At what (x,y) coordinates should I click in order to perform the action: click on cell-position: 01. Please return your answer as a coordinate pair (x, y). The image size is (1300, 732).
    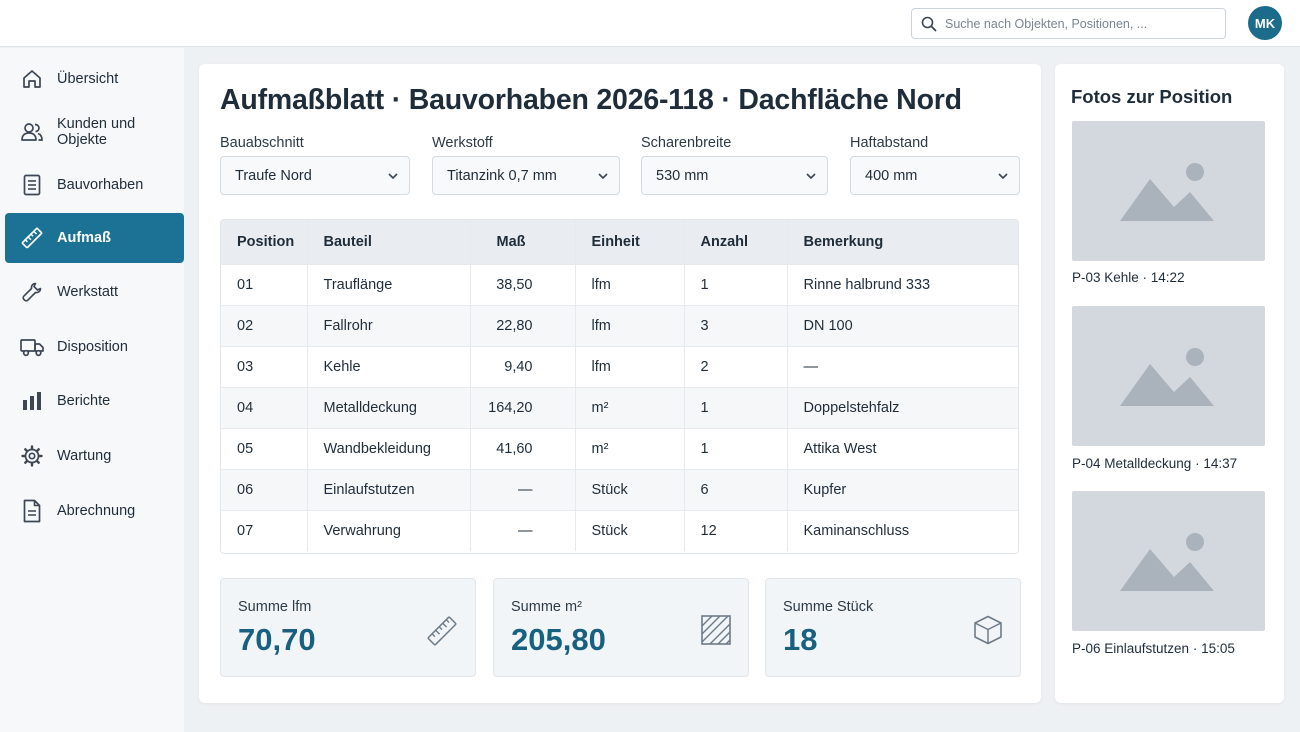
    Looking at the image, I should click on (245, 284).